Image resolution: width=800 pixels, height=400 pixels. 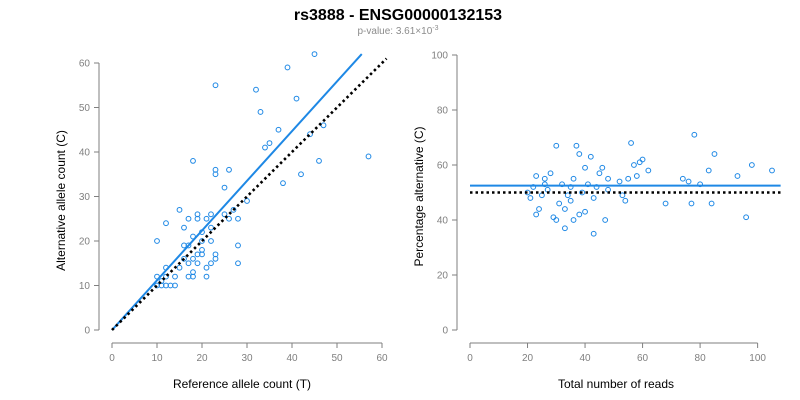 I want to click on y-tick-label: 20, so click(x=443, y=276).